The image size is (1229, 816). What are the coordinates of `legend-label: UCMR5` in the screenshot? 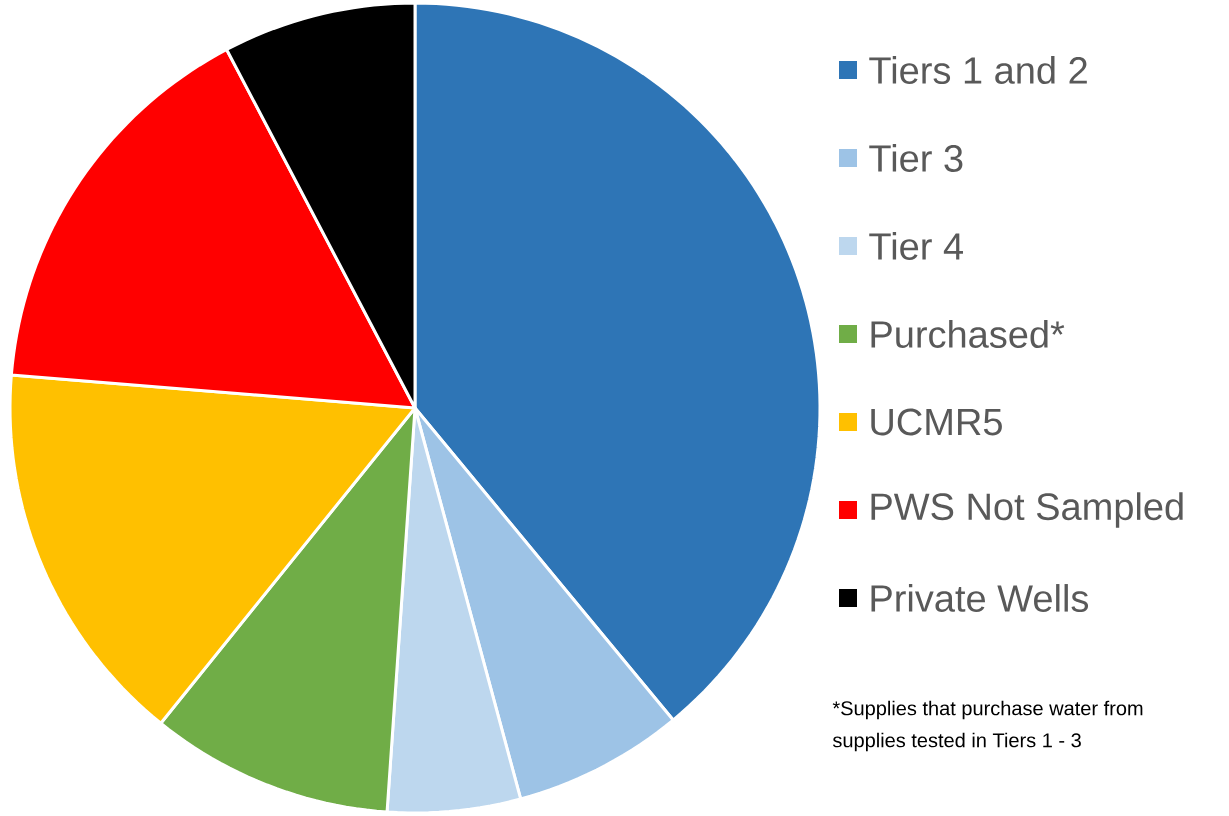 It's located at (936, 422).